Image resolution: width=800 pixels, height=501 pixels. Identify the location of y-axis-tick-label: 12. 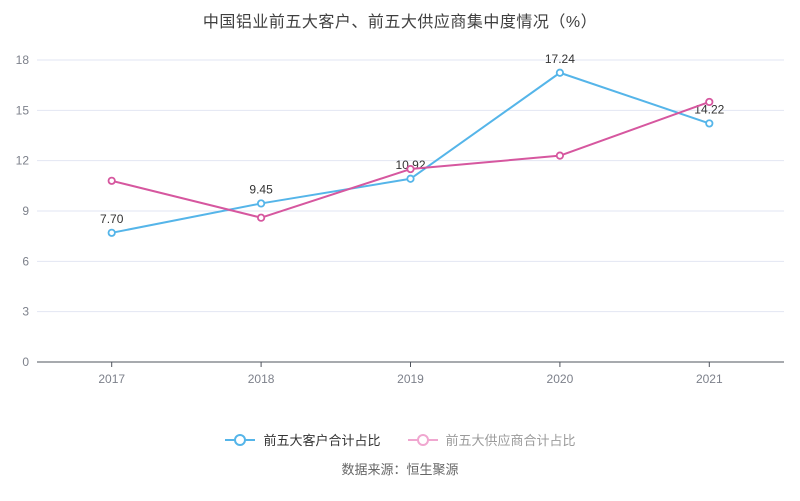
(23, 161).